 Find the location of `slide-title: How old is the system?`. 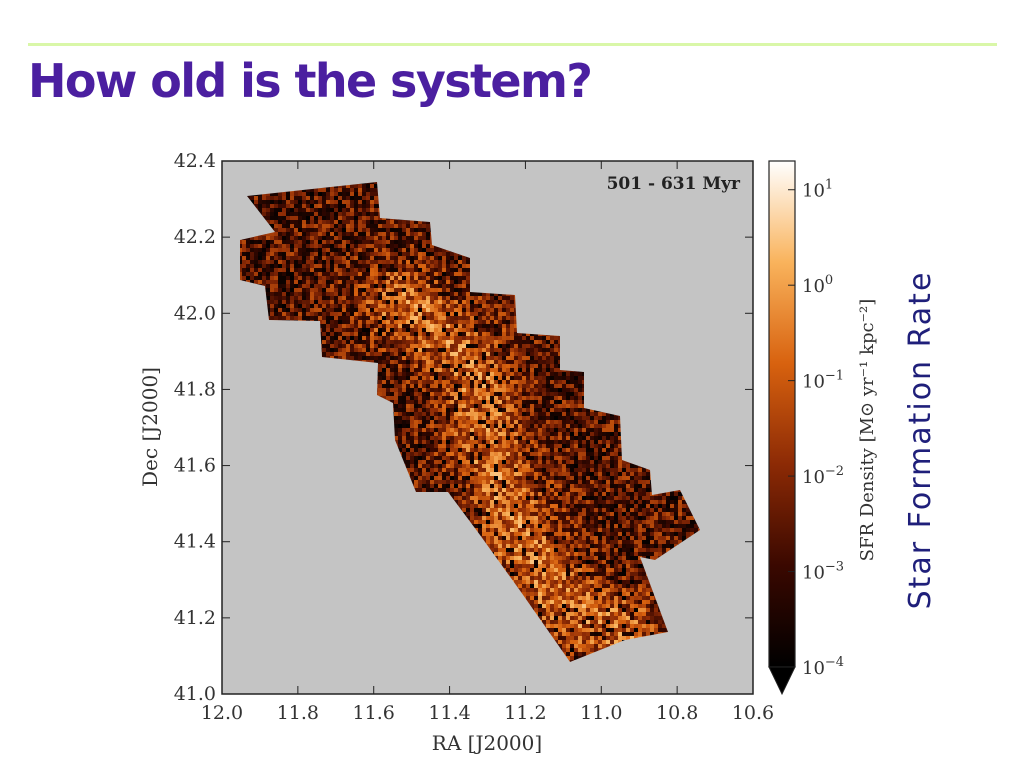

slide-title: How old is the system? is located at coordinates (310, 81).